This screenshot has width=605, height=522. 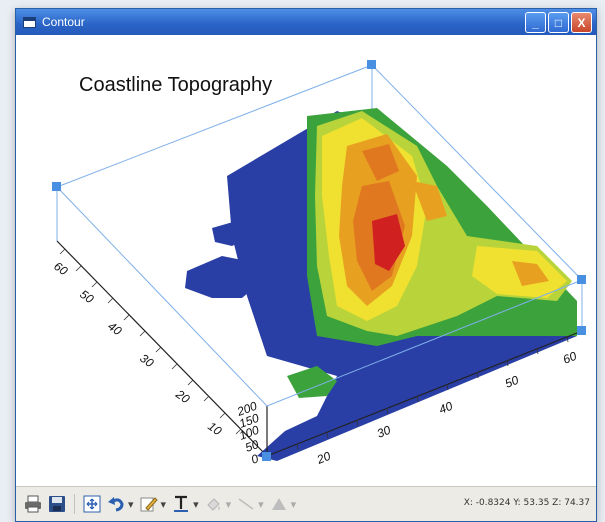 I want to click on toolbar-status-bar: ▾ ▾ ▾ ▾, so click(x=306, y=503).